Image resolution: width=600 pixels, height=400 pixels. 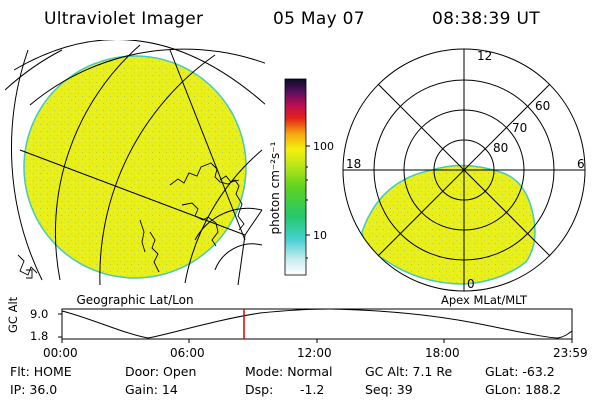 What do you see at coordinates (134, 300) in the screenshot?
I see `left-panel-caption: Geographic Lat/Lon` at bounding box center [134, 300].